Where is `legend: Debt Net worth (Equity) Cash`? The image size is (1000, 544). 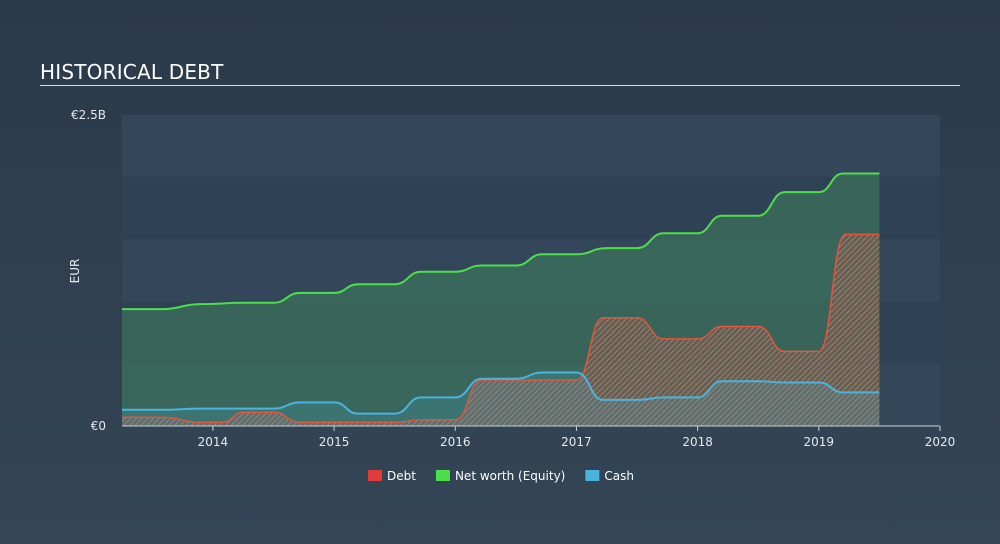
legend: Debt Net worth (Equity) Cash is located at coordinates (501, 476).